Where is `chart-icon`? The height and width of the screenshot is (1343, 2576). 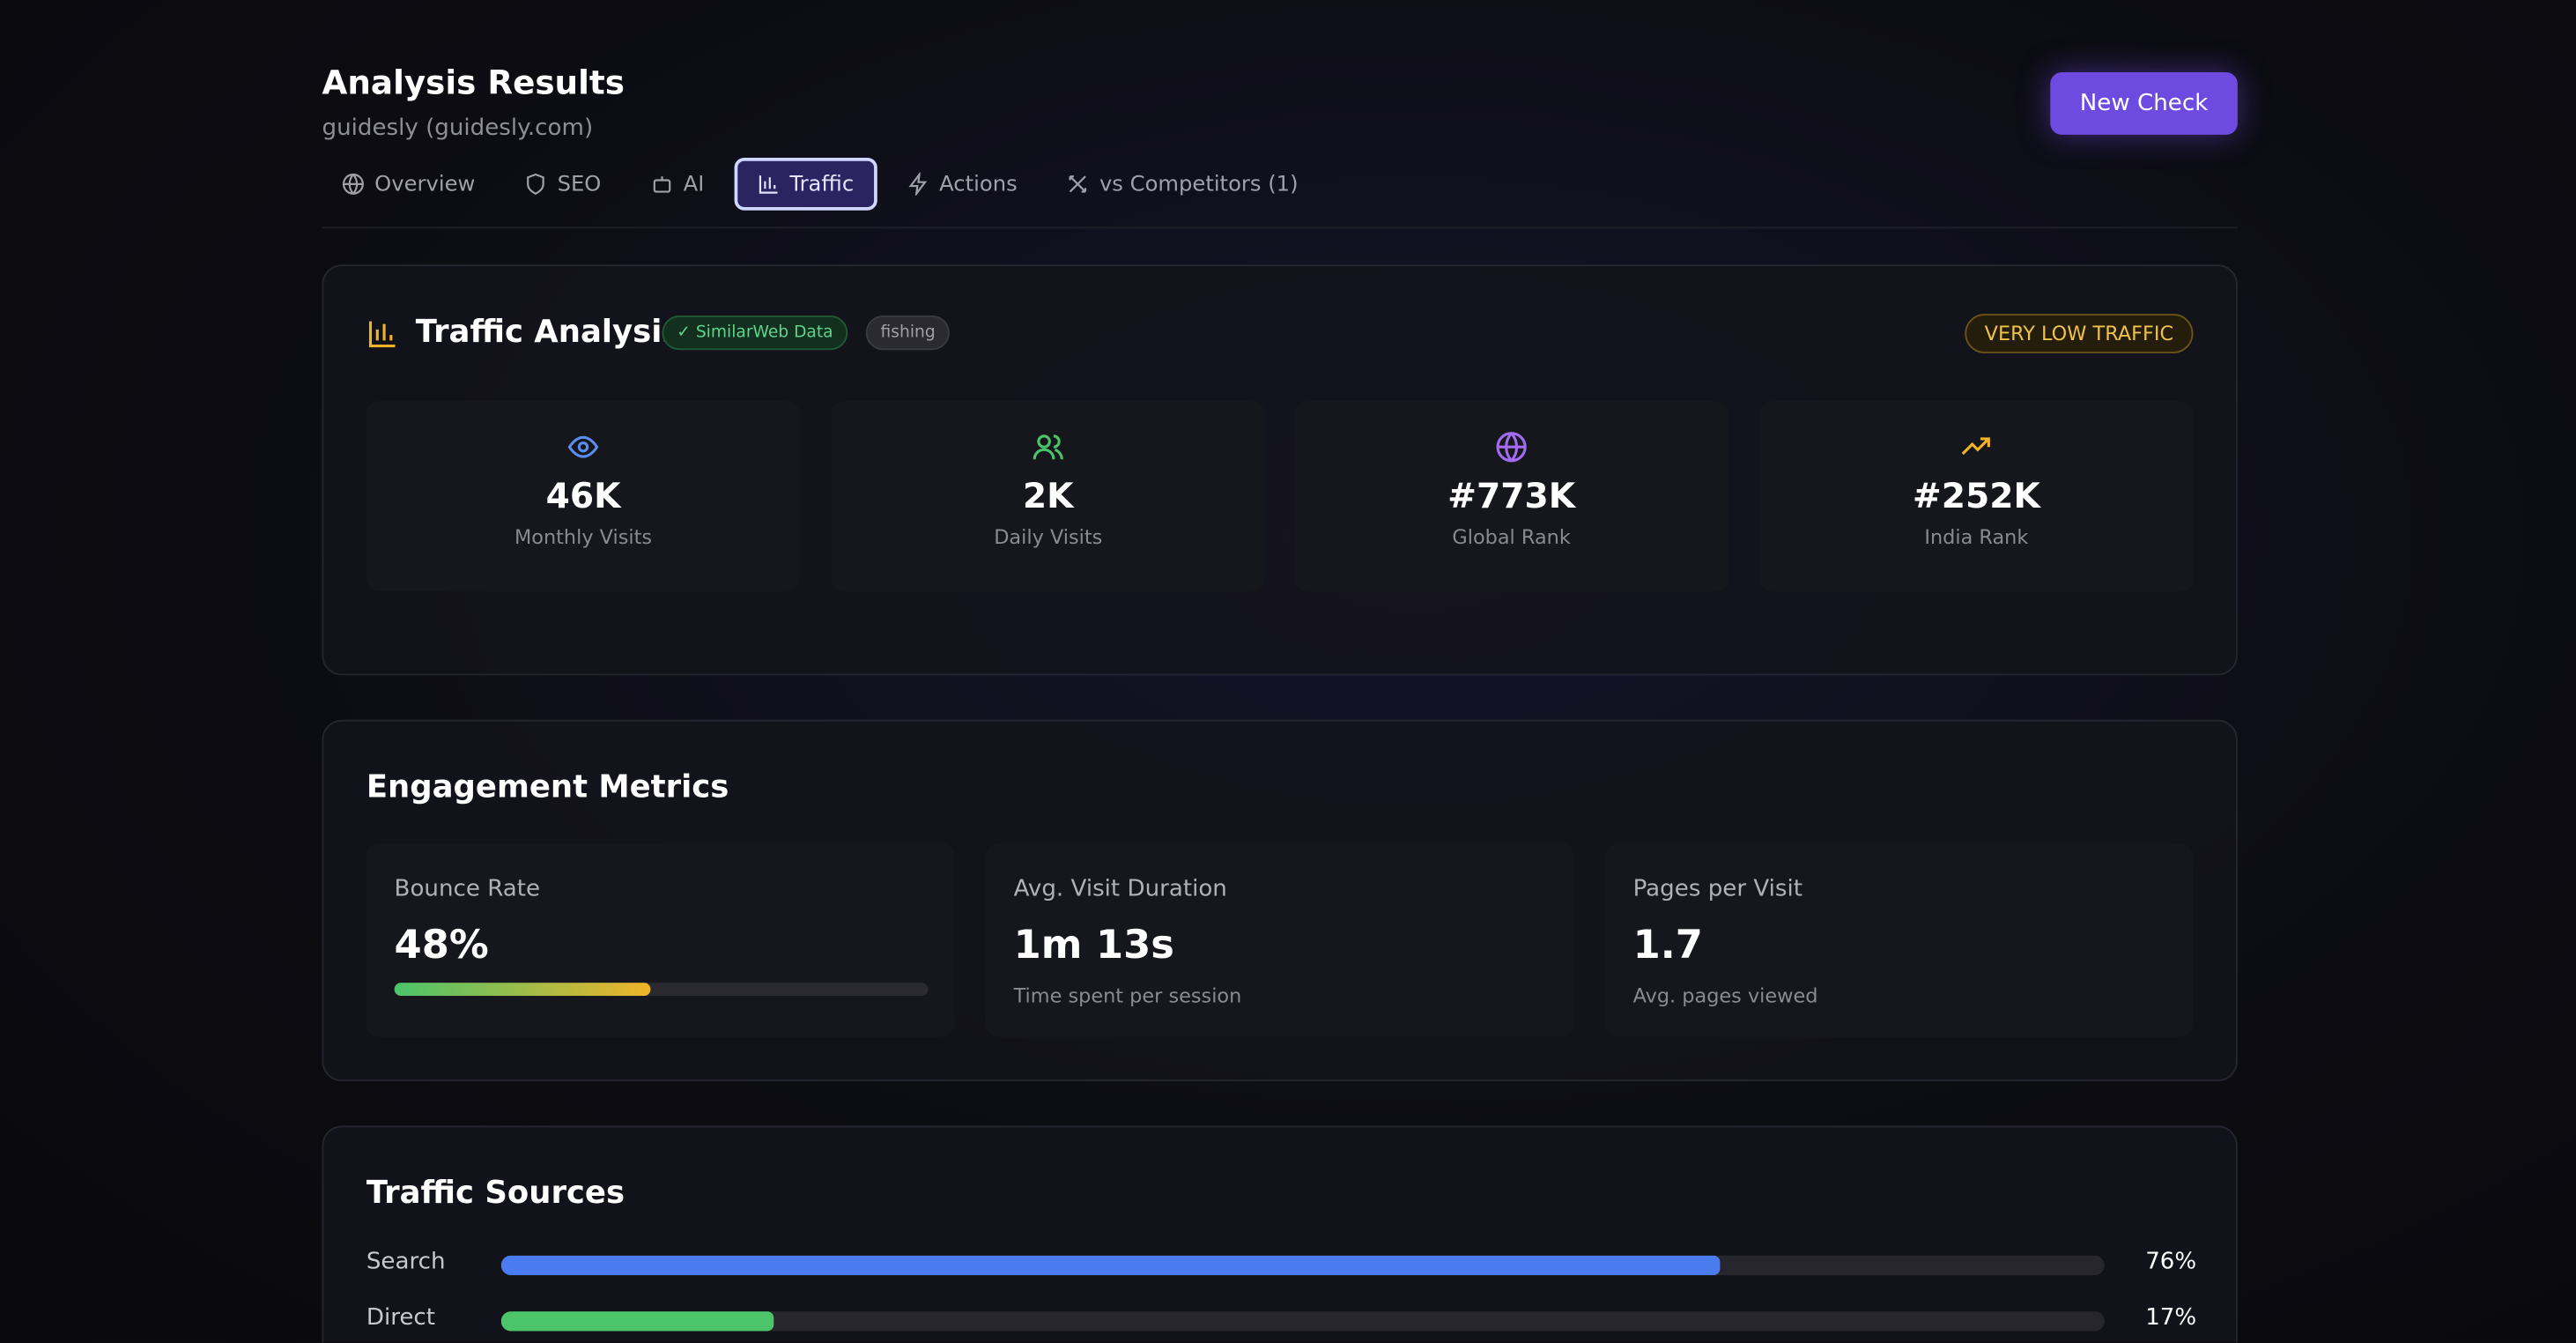
chart-icon is located at coordinates (382, 334).